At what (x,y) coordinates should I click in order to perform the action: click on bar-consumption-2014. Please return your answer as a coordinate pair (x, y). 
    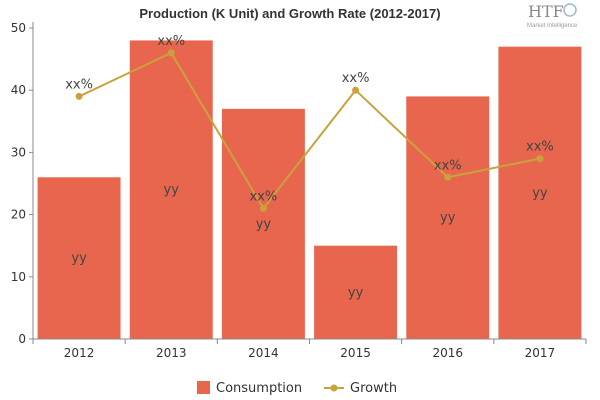
    Looking at the image, I should click on (263, 223).